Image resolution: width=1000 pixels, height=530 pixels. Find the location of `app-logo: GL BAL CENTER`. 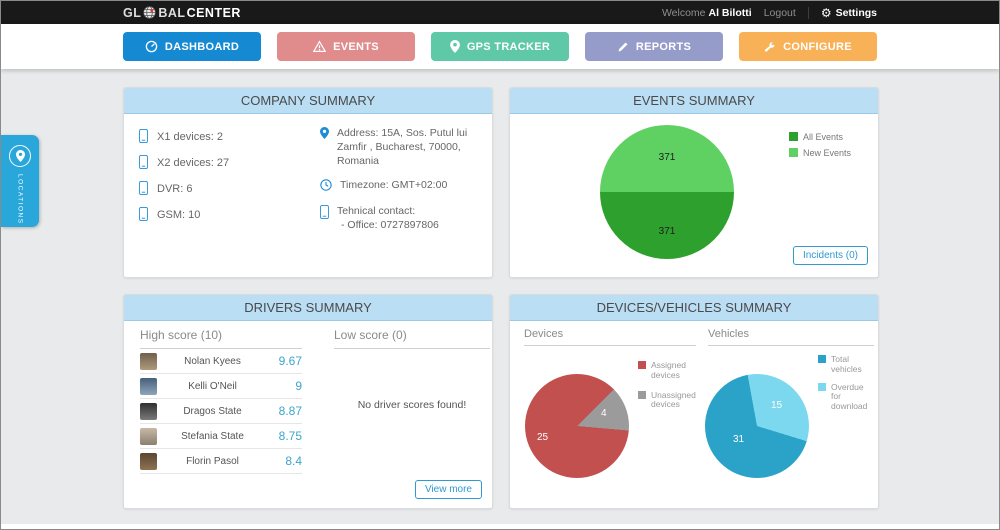

app-logo: GL BAL CENTER is located at coordinates (182, 13).